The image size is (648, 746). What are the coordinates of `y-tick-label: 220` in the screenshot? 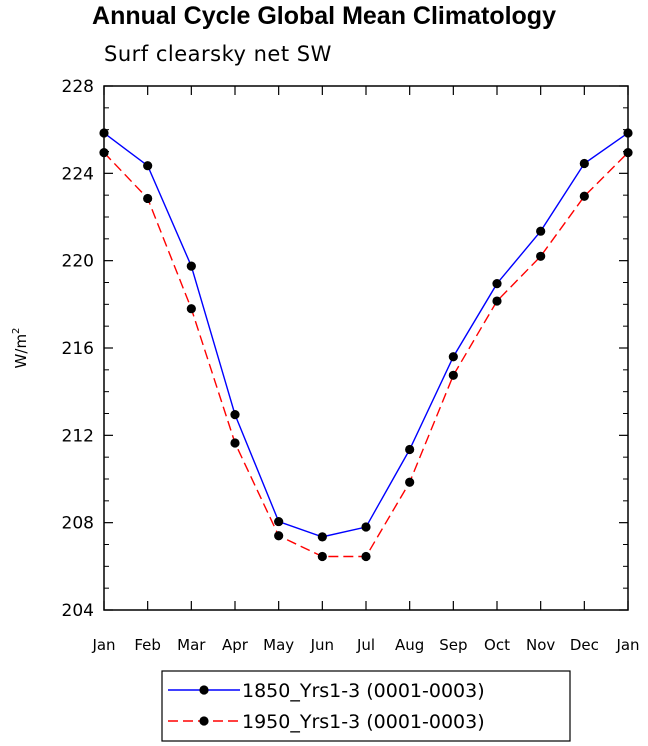 It's located at (78, 262).